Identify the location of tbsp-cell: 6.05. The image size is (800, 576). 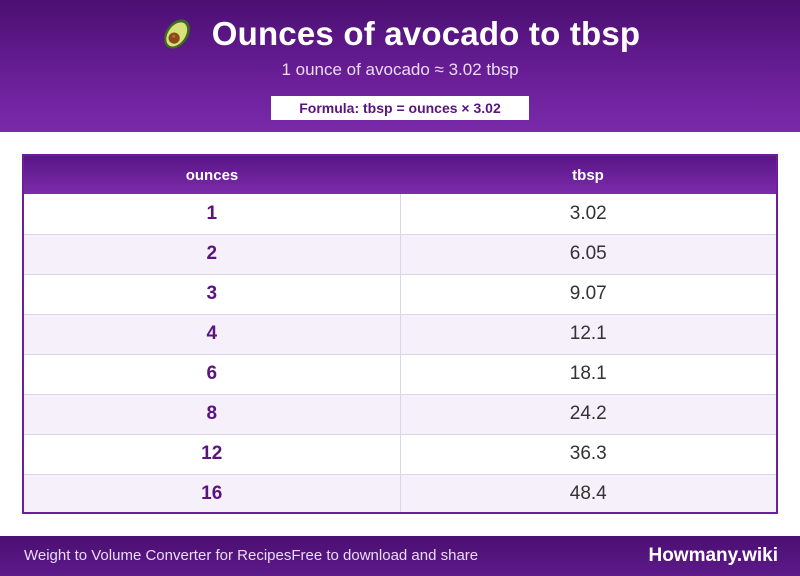
(588, 254).